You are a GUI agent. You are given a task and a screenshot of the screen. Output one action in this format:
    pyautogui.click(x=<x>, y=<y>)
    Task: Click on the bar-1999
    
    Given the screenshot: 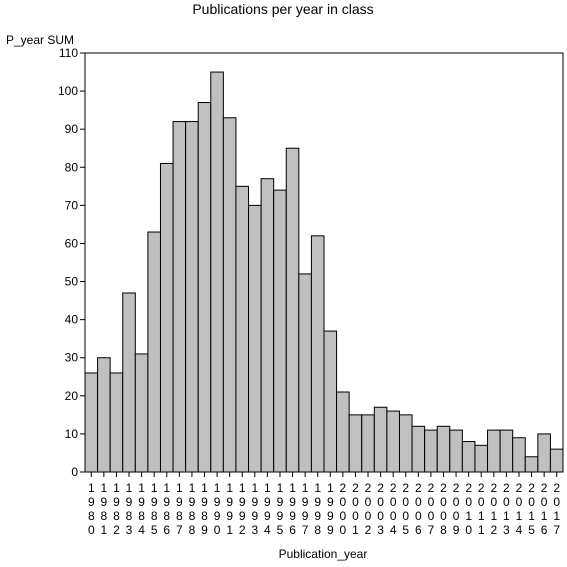 What is the action you would take?
    pyautogui.click(x=330, y=401)
    